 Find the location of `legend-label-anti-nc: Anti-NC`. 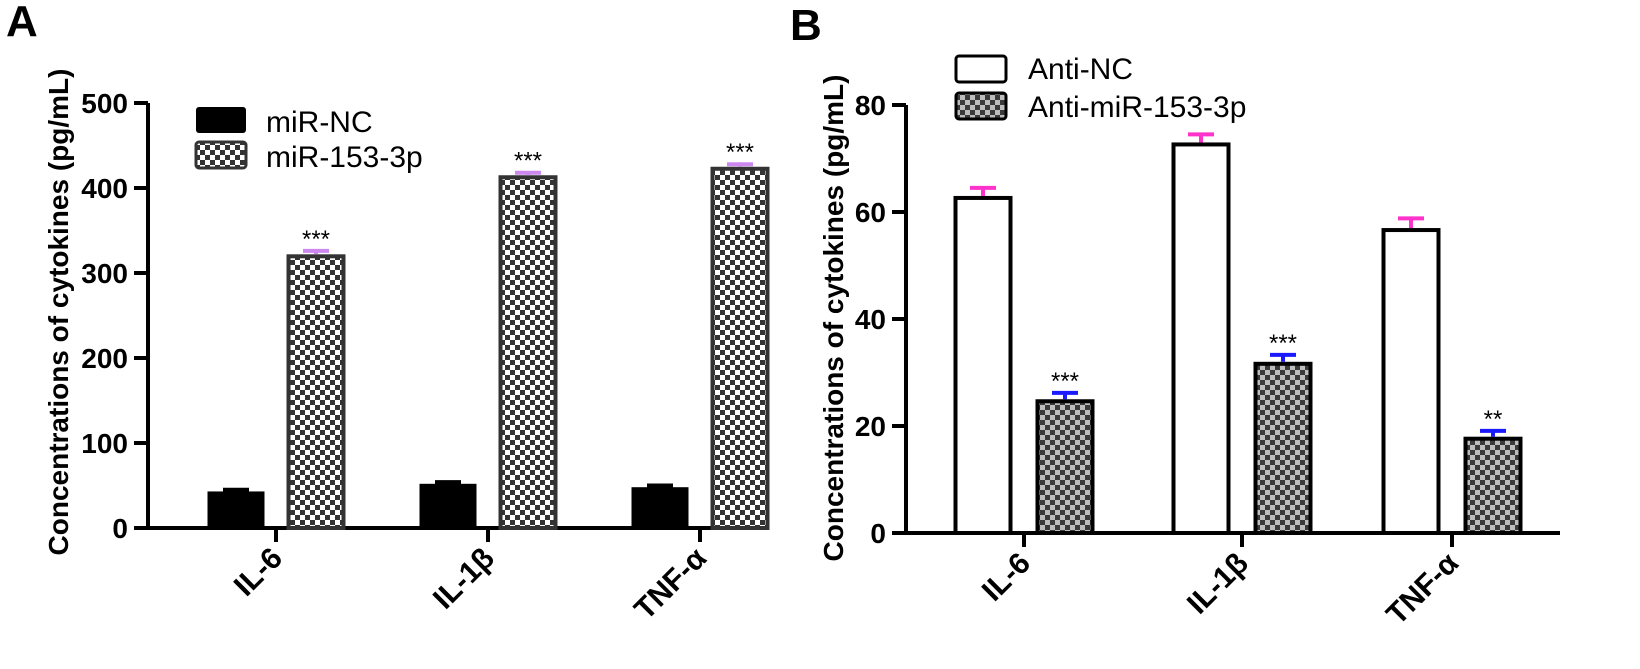

legend-label-anti-nc: Anti-NC is located at coordinates (1080, 69).